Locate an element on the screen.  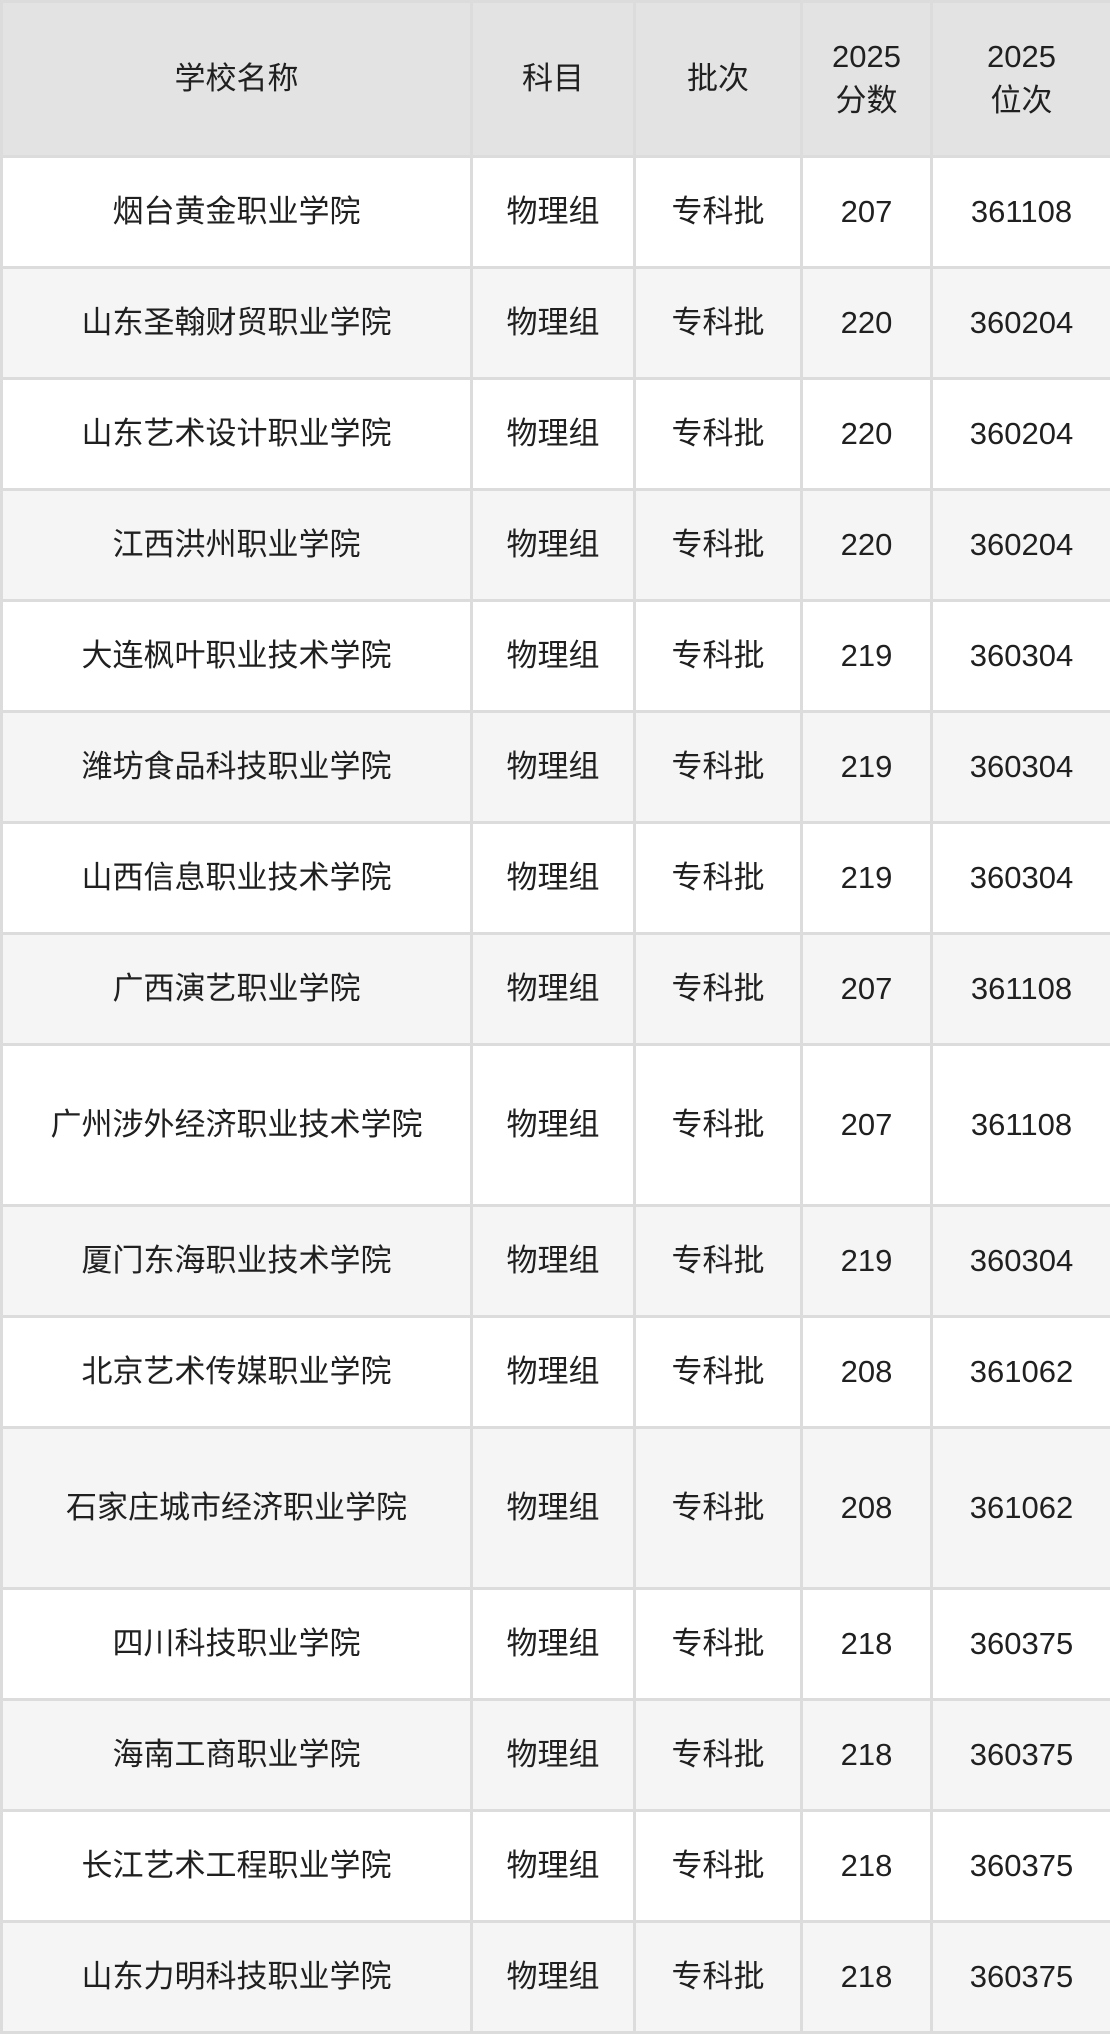
table-row: 山东力明科技职业学院 物理组 专科批 218 360375 is located at coordinates (555, 1977).